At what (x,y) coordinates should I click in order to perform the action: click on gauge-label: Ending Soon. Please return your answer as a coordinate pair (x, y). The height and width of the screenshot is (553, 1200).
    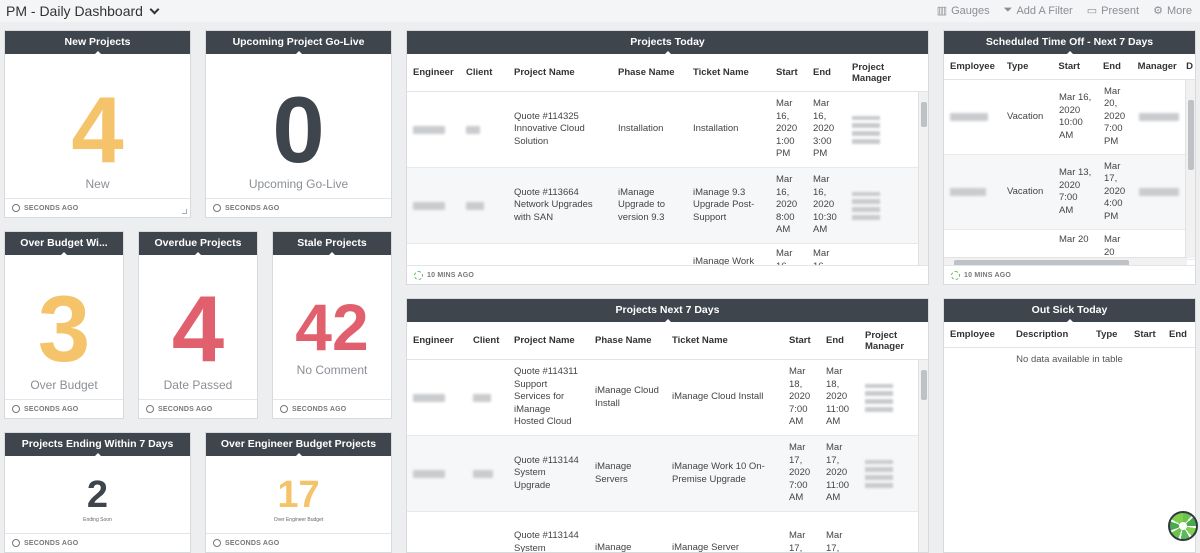
    Looking at the image, I should click on (97, 520).